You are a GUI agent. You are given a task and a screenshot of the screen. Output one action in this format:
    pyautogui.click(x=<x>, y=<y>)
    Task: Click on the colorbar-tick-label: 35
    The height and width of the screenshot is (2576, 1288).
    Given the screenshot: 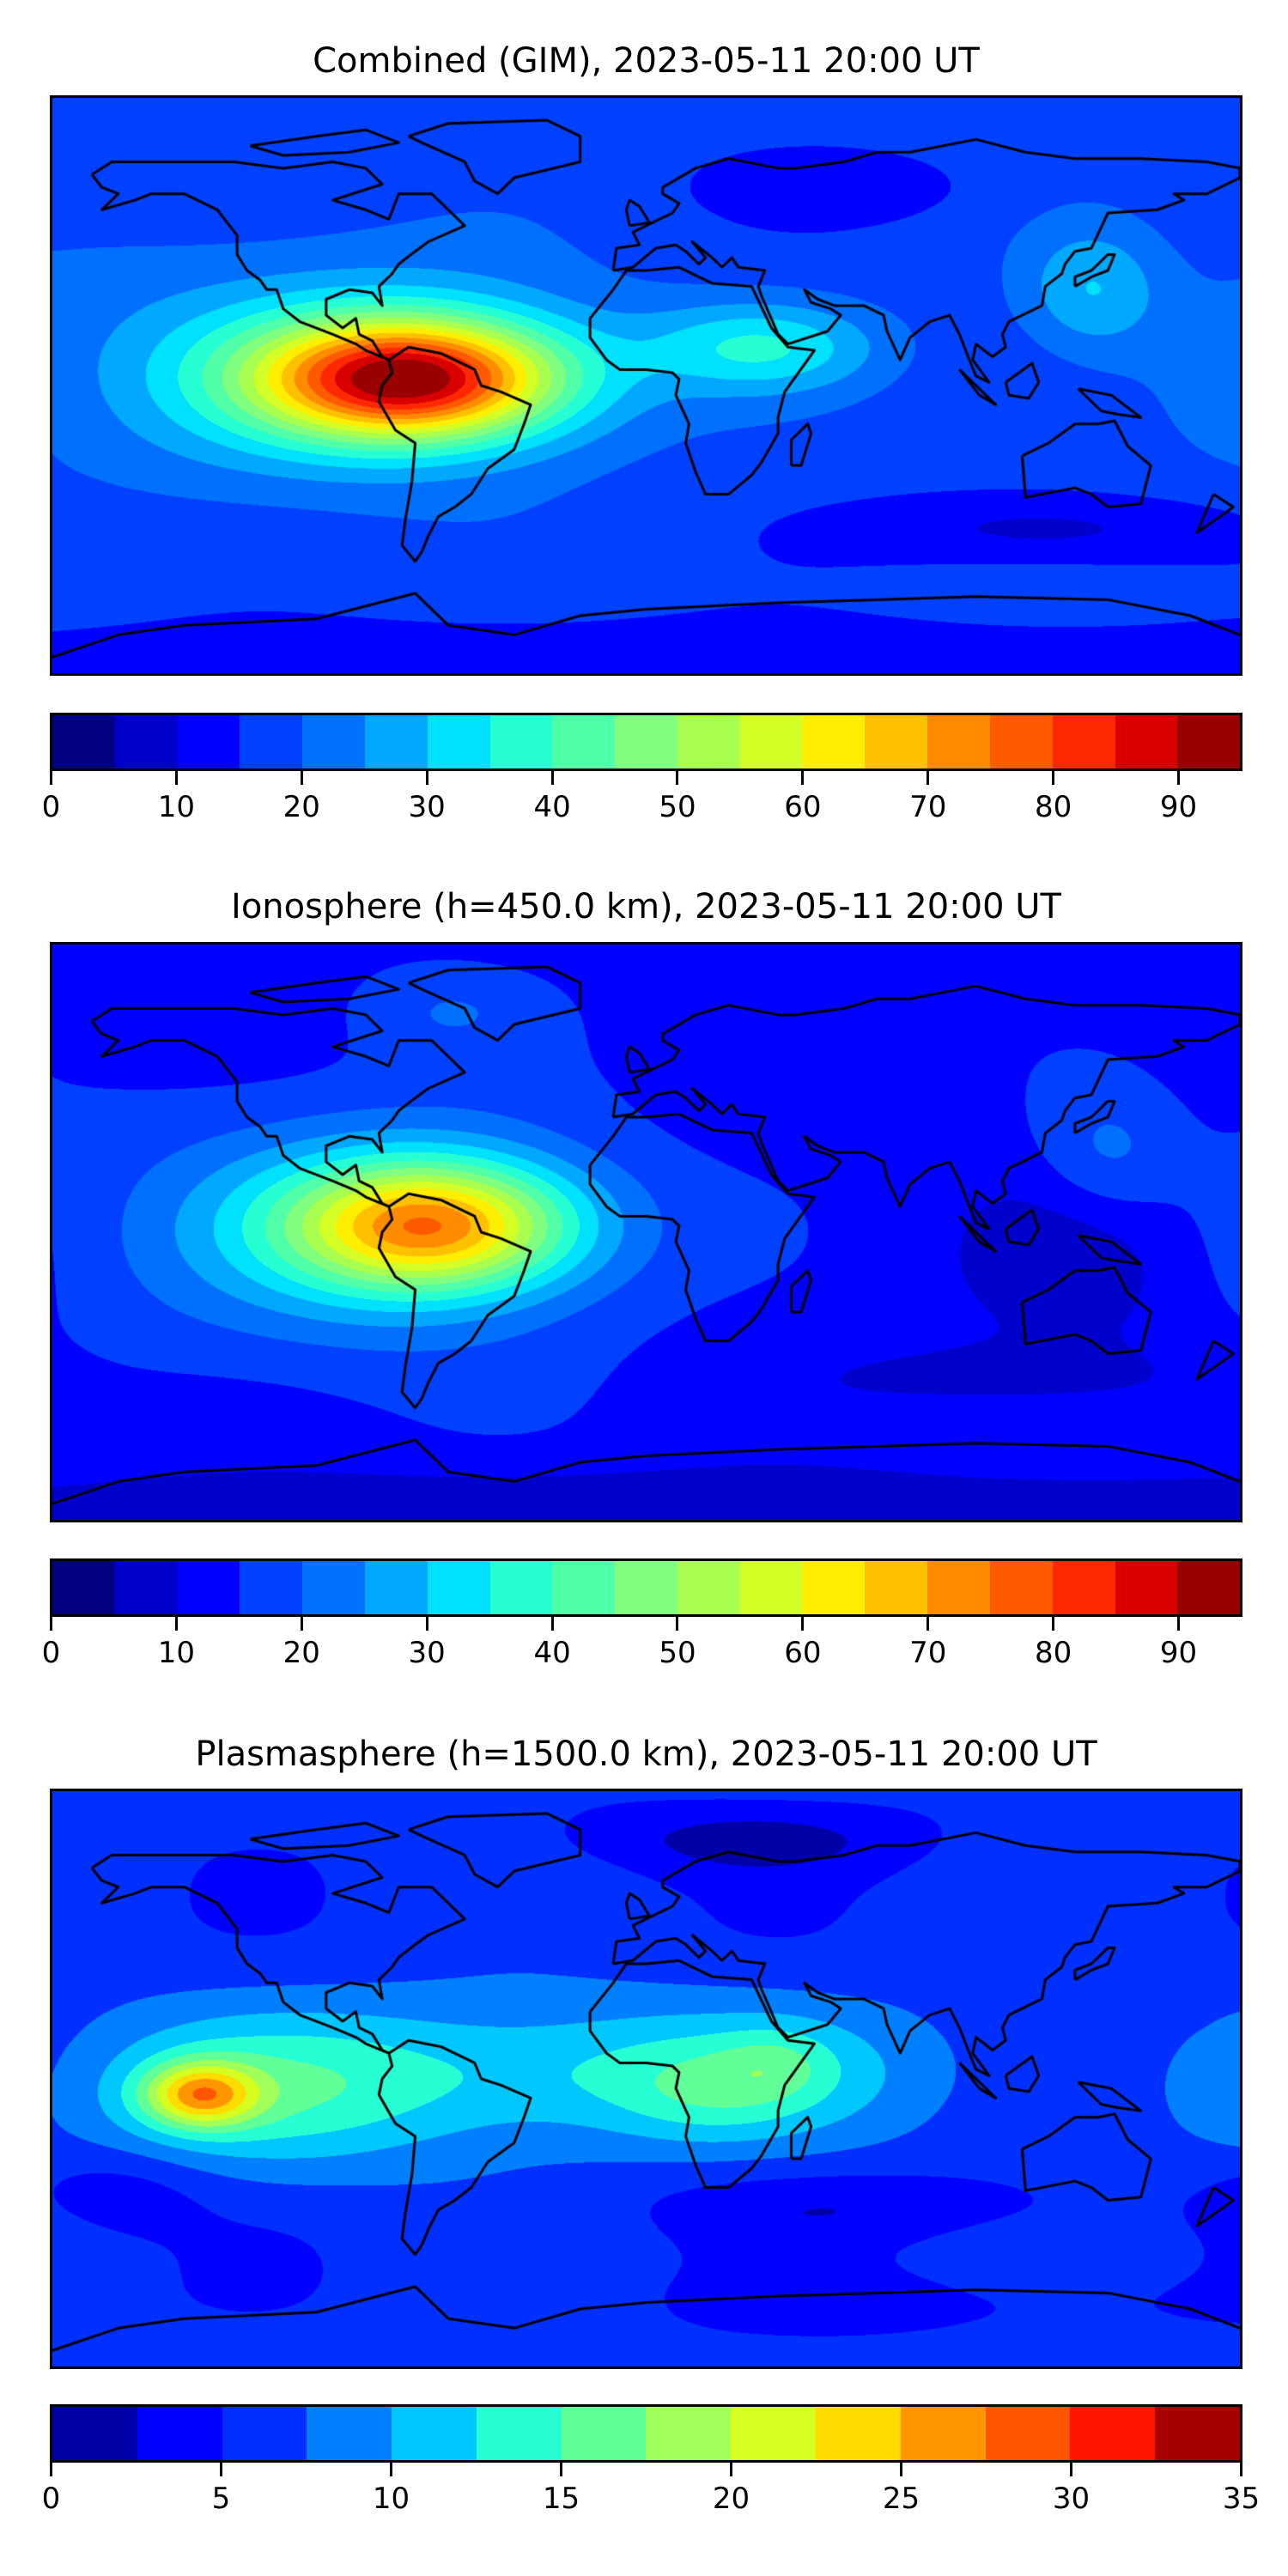 What is the action you would take?
    pyautogui.click(x=1241, y=2499)
    